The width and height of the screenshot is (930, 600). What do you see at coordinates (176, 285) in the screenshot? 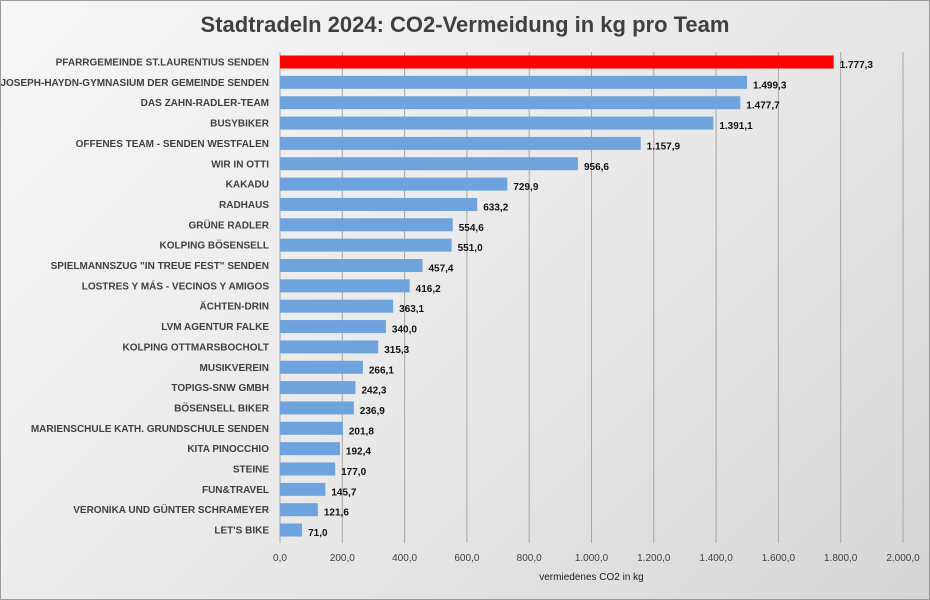
I see `category-label-11: LOSTRES Y MÁS - VECINOS Y AMIGOS` at bounding box center [176, 285].